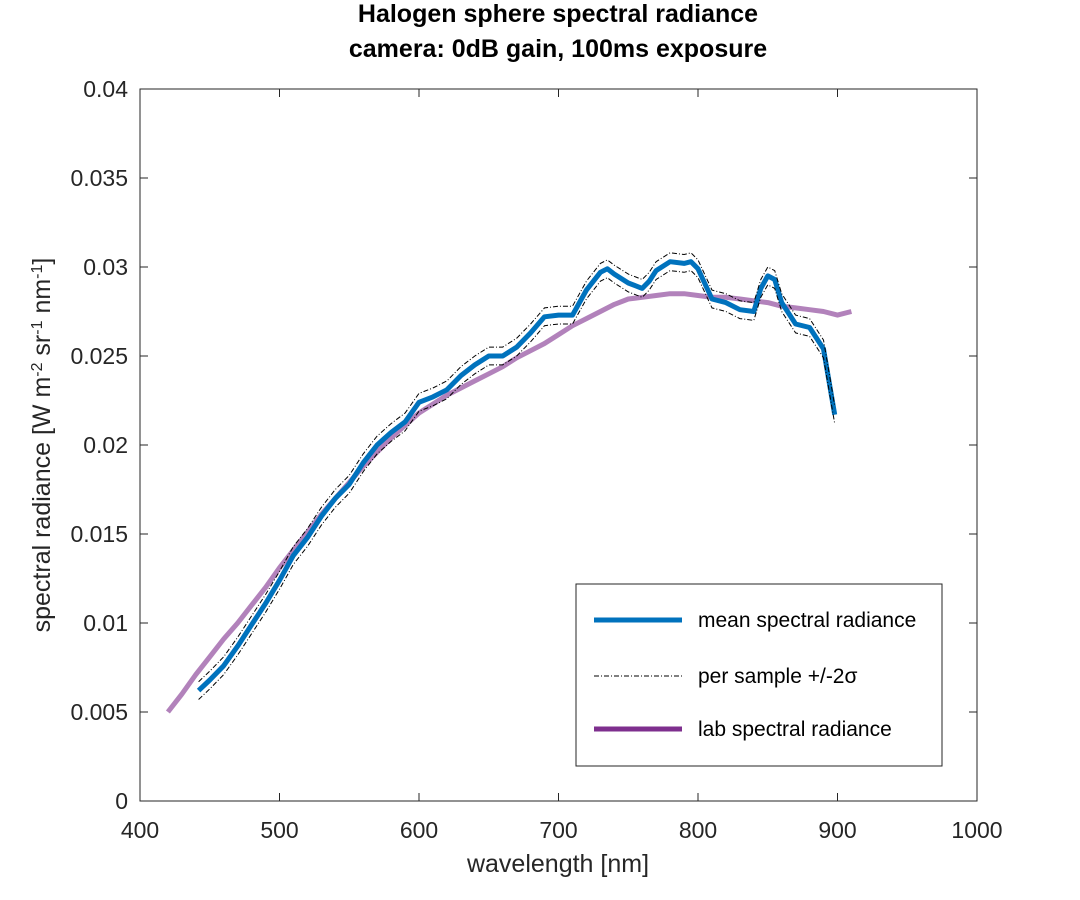 Image resolution: width=1080 pixels, height=900 pixels. Describe the element at coordinates (105, 89) in the screenshot. I see `y-tick-label: 0.04` at that location.